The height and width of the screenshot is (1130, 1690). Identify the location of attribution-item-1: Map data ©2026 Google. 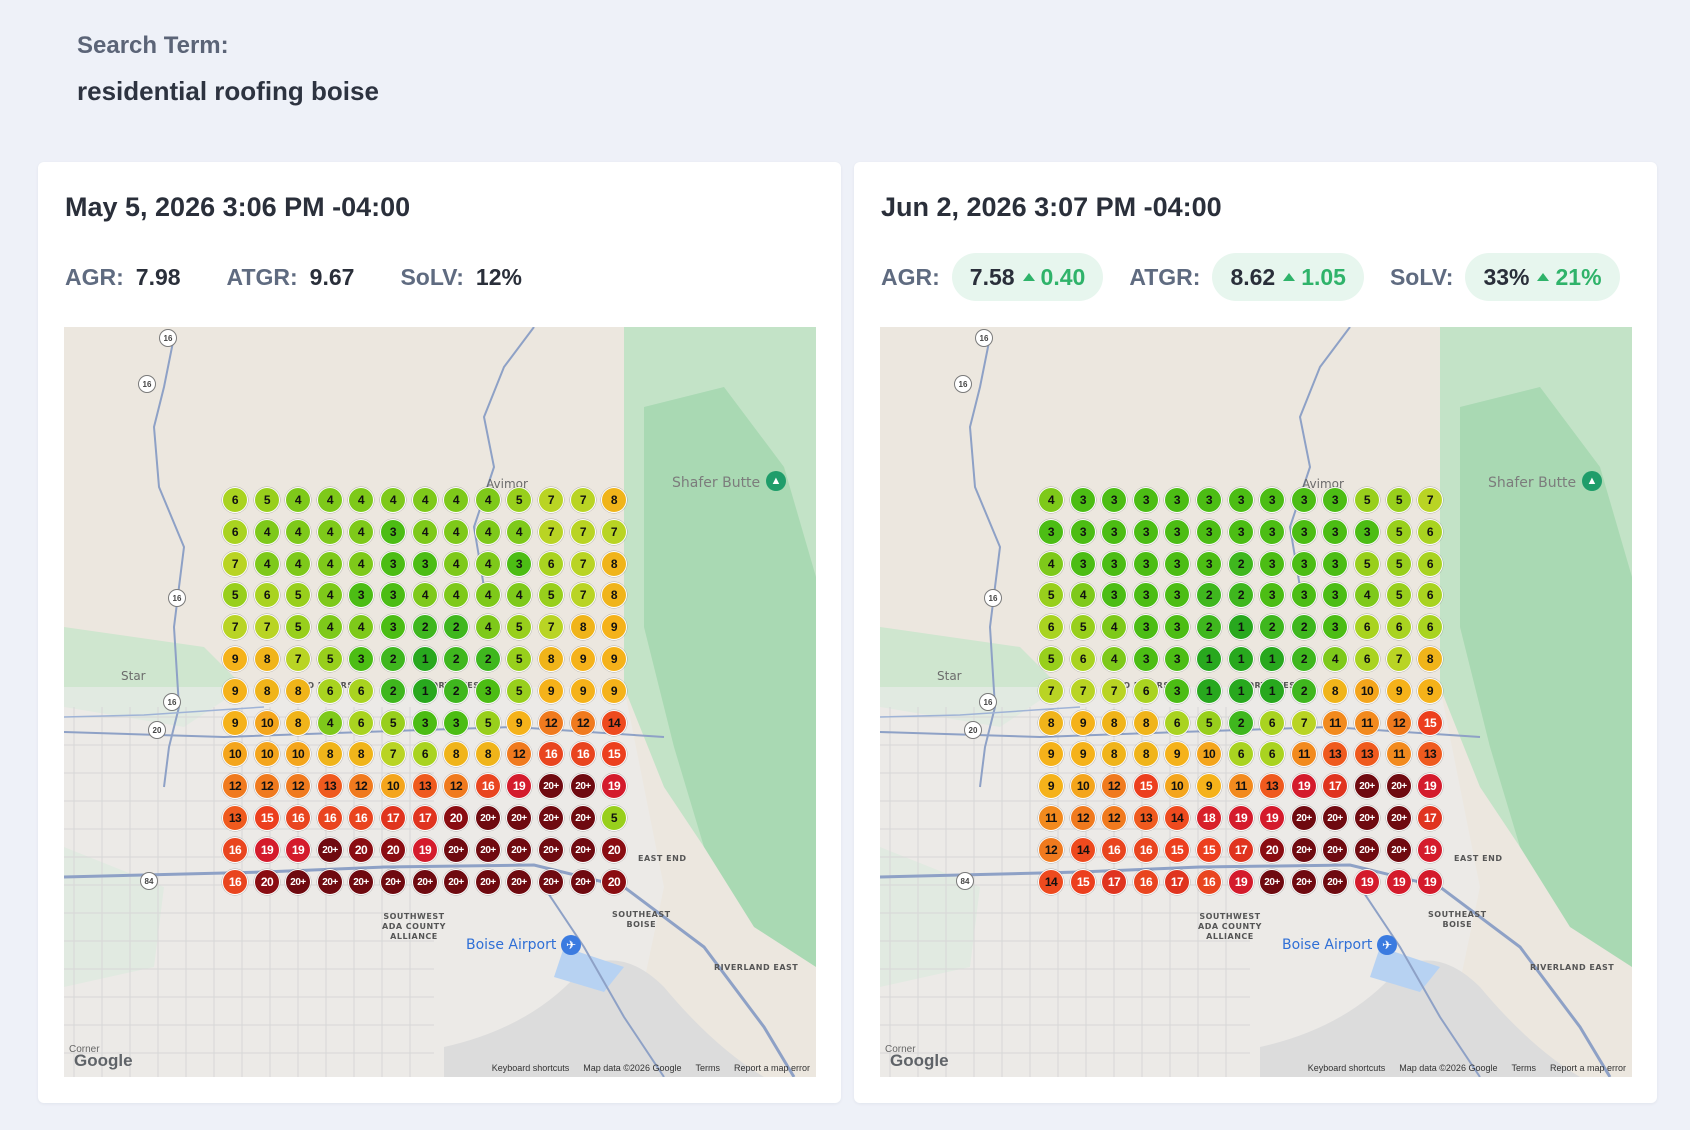
(1448, 1068).